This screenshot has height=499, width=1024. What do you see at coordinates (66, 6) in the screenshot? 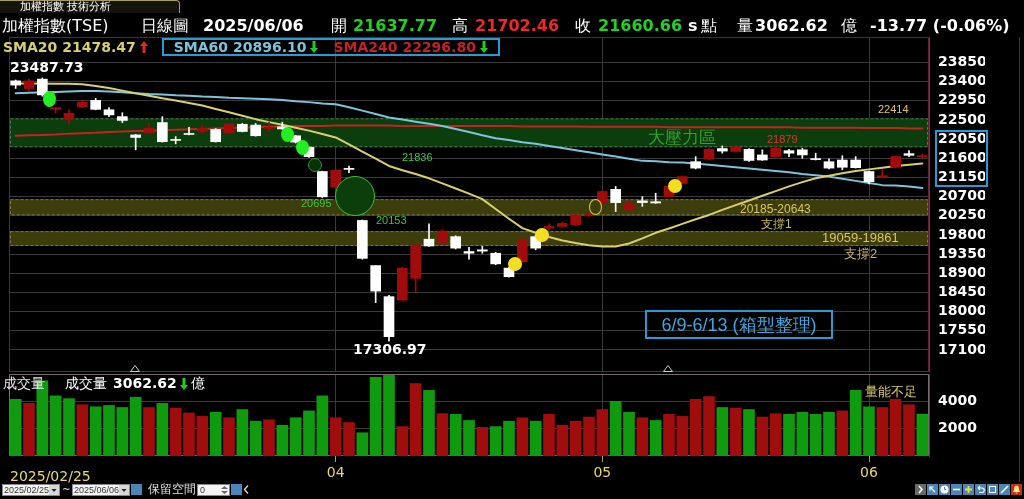
I see `text: 加權指數 技術分析` at bounding box center [66, 6].